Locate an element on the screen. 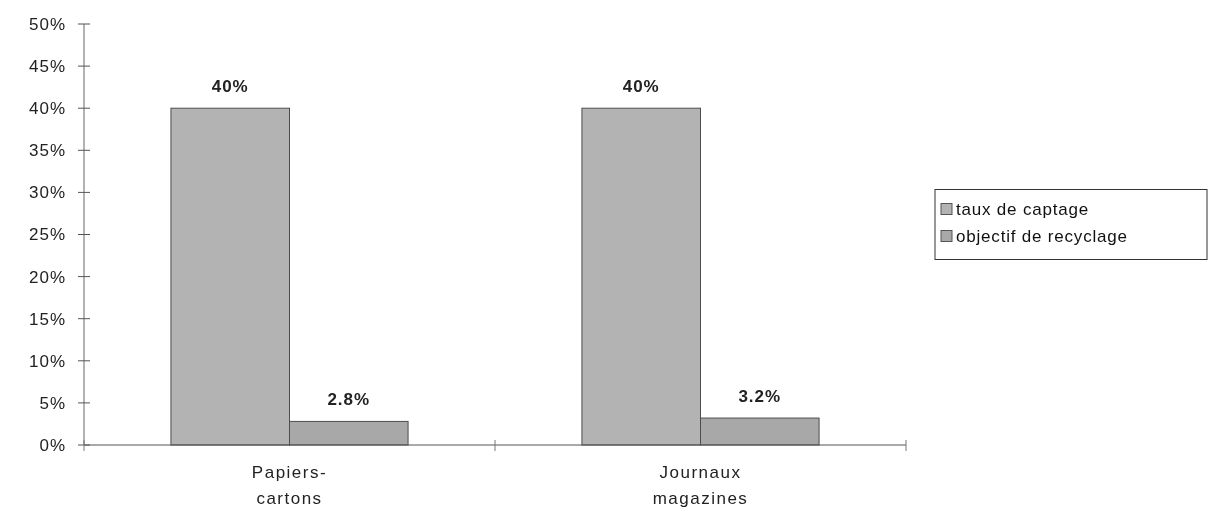  y-tick-label: 50% is located at coordinates (47, 24).